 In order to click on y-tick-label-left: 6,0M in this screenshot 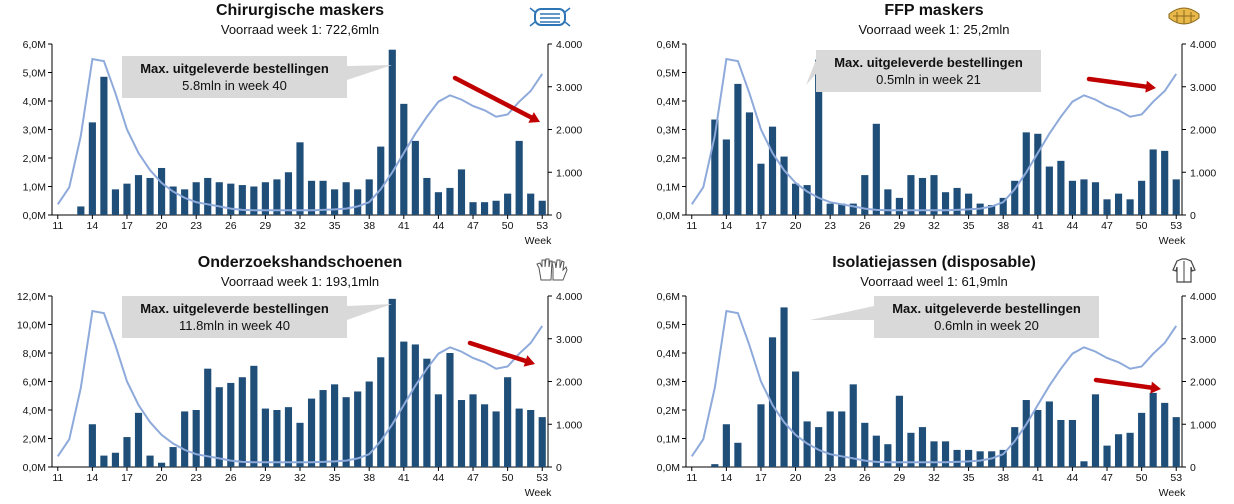, I will do `click(34, 45)`.